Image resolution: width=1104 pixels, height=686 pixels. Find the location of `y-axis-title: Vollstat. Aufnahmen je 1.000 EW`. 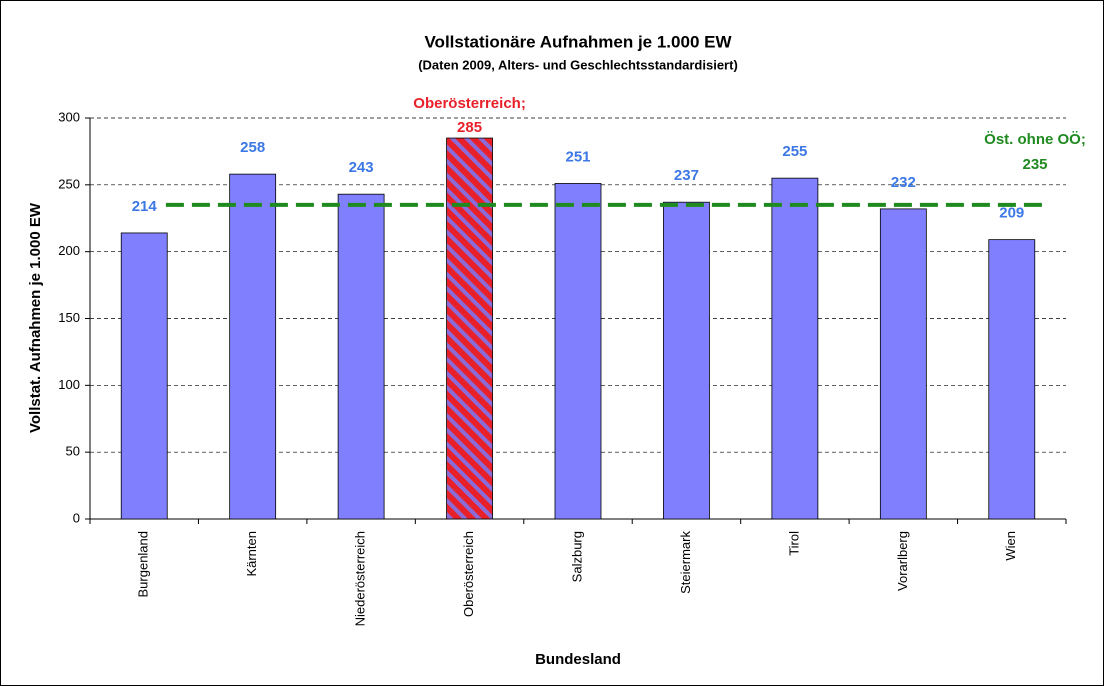

y-axis-title: Vollstat. Aufnahmen je 1.000 EW is located at coordinates (35, 317).